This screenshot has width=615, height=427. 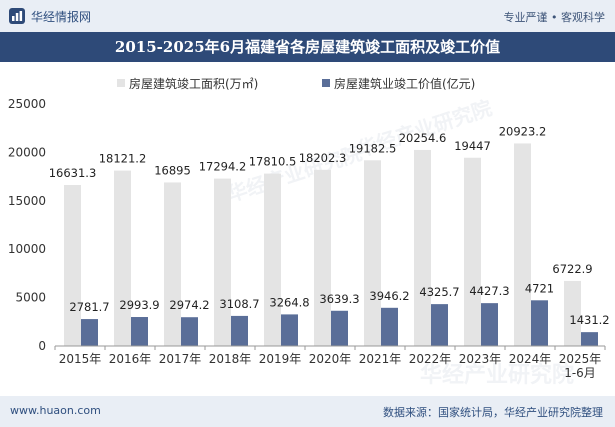 What do you see at coordinates (489, 291) in the screenshot?
I see `data-label: 4427.3` at bounding box center [489, 291].